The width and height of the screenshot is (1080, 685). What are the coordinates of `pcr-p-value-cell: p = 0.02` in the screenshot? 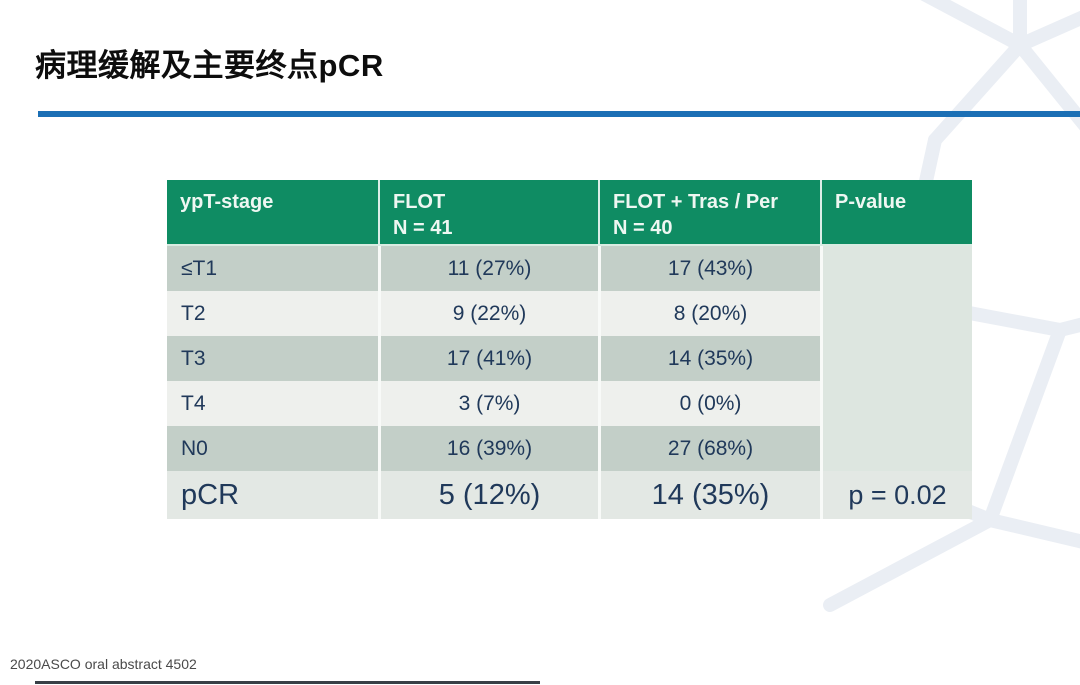 It's located at (896, 495).